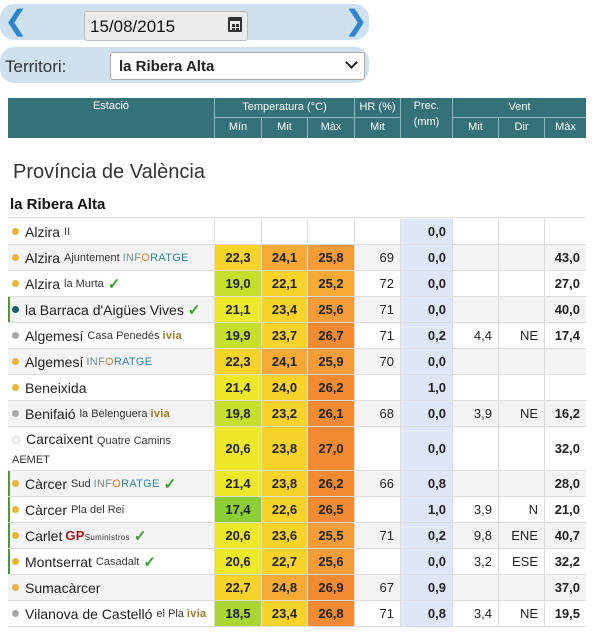 The width and height of the screenshot is (607, 634). Describe the element at coordinates (567, 561) in the screenshot. I see `cell-w-max: 32,2` at that location.